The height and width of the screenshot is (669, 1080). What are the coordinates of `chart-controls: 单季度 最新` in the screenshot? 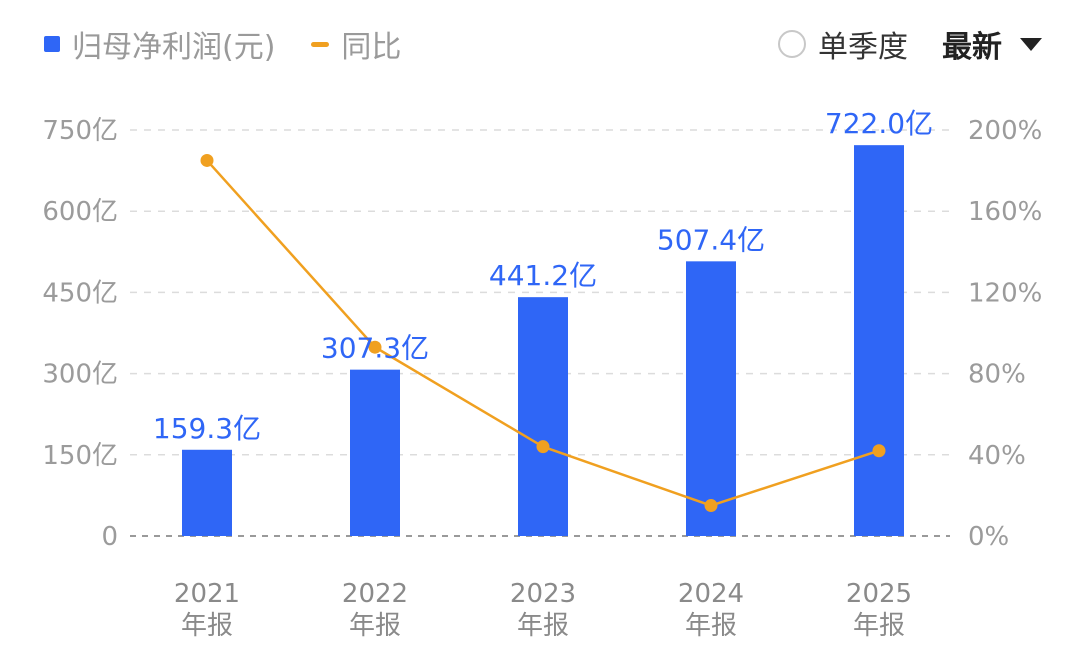 It's located at (910, 44).